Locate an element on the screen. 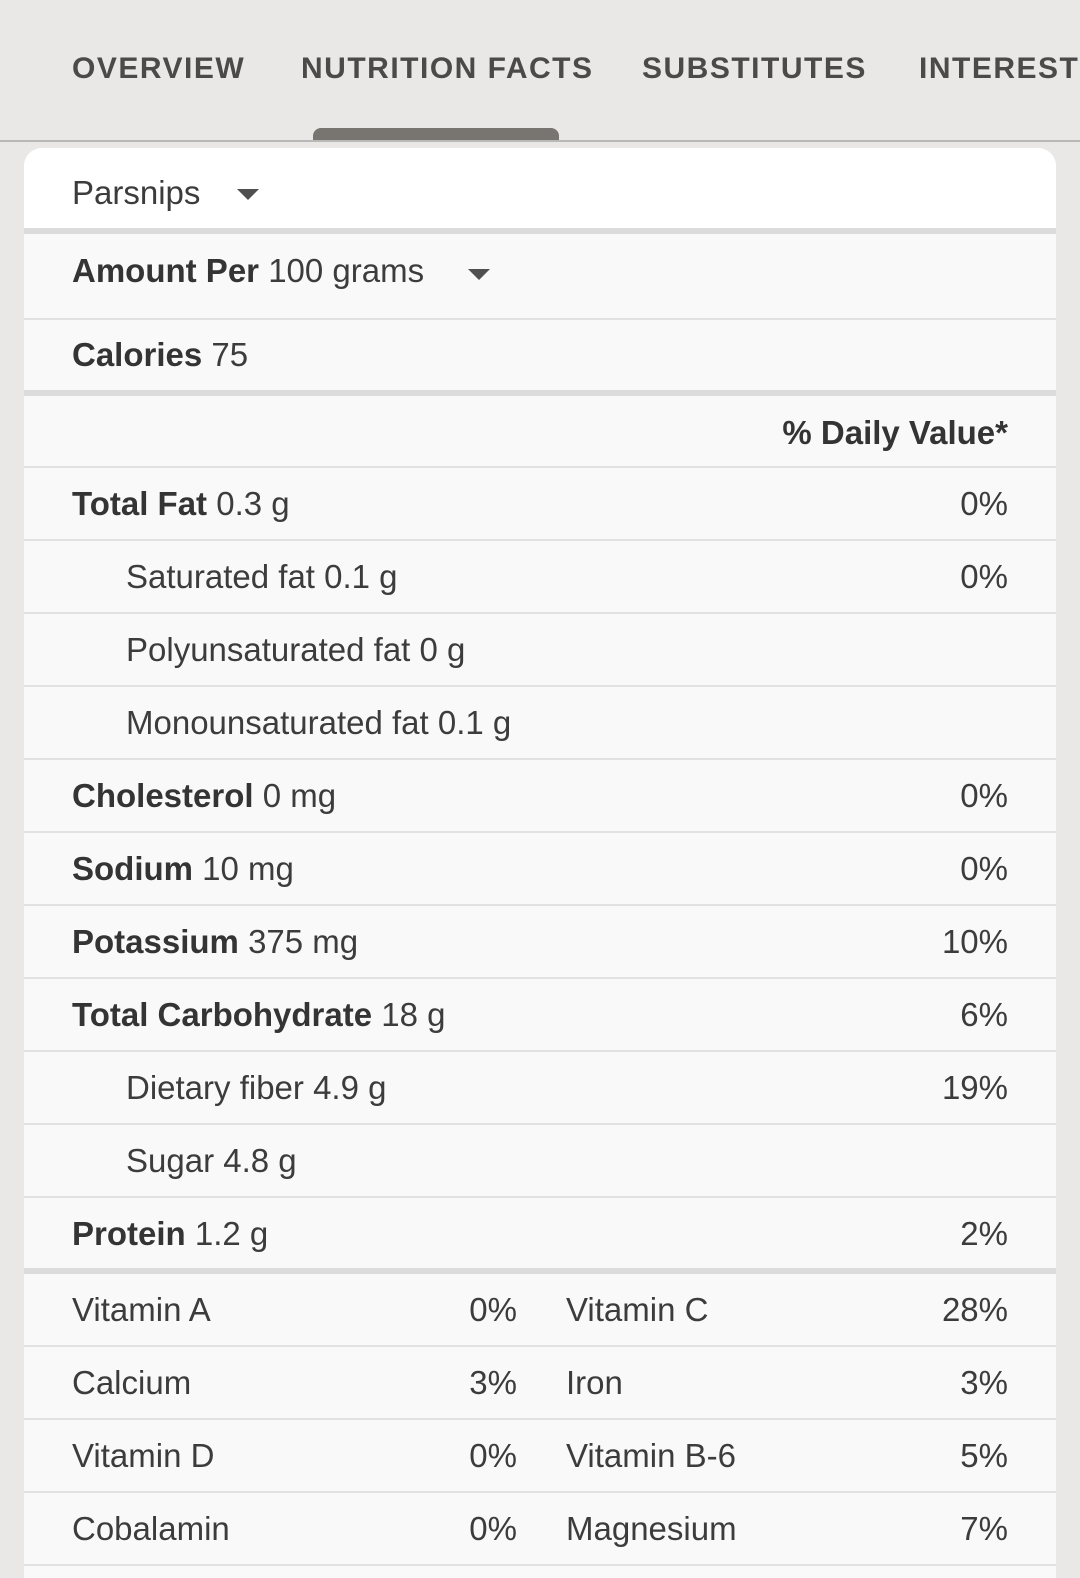 The image size is (1080, 1578). nutrient-amount: 18 g is located at coordinates (413, 1014).